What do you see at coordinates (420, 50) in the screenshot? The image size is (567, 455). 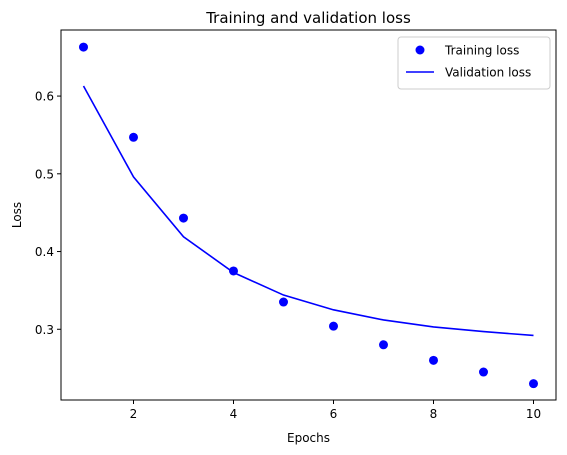 I see `legend-marker-swatch` at bounding box center [420, 50].